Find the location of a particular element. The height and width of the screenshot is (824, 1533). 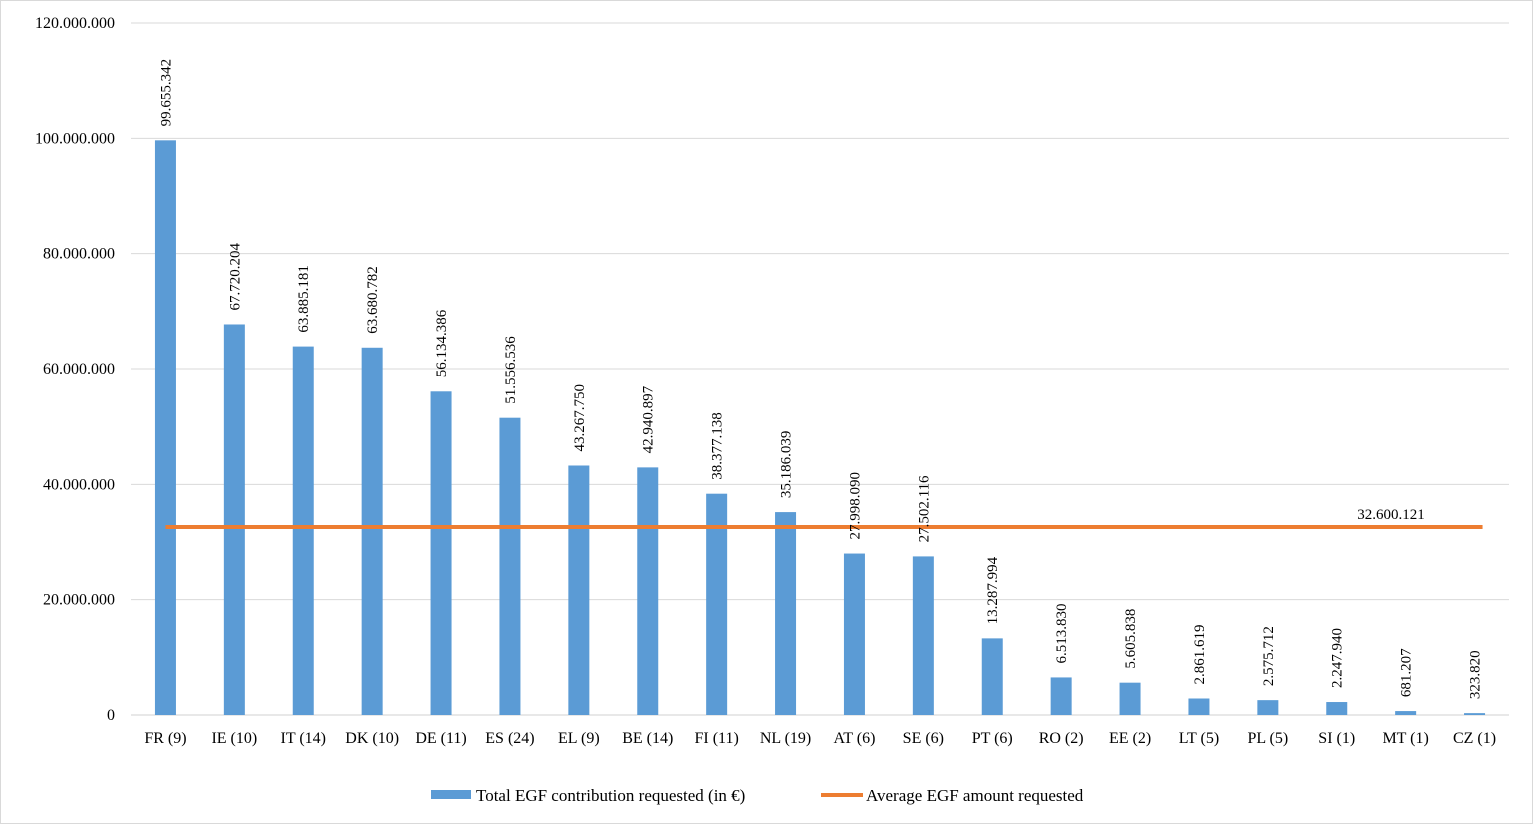

y-tick-label: 20.000.000 is located at coordinates (79, 600).